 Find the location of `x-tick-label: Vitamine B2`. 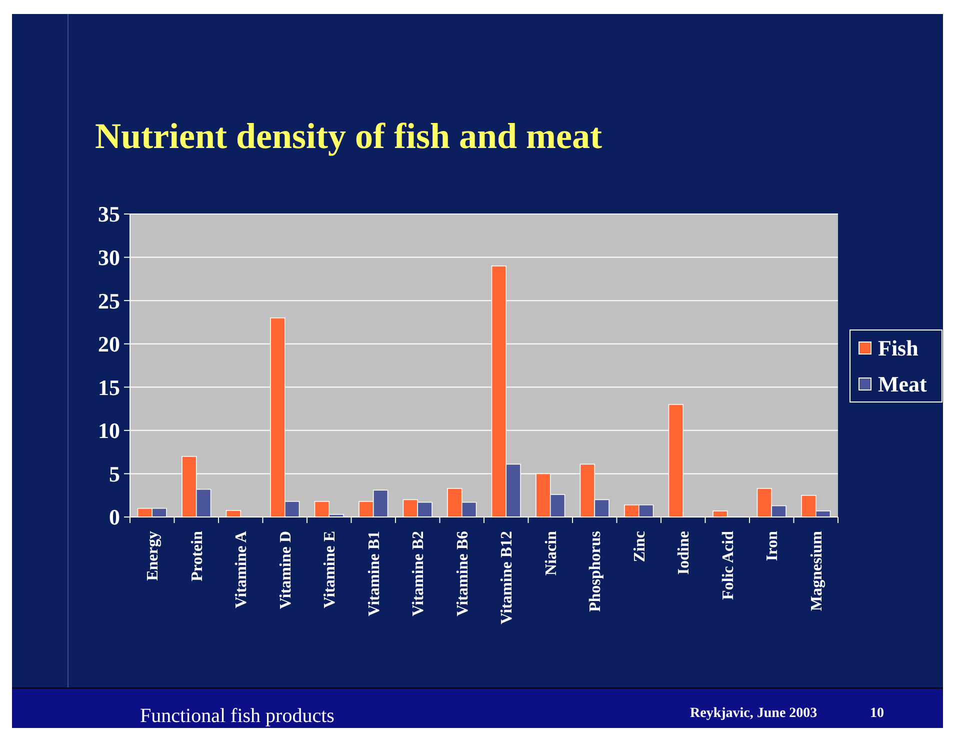

x-tick-label: Vitamine B2 is located at coordinates (419, 573).